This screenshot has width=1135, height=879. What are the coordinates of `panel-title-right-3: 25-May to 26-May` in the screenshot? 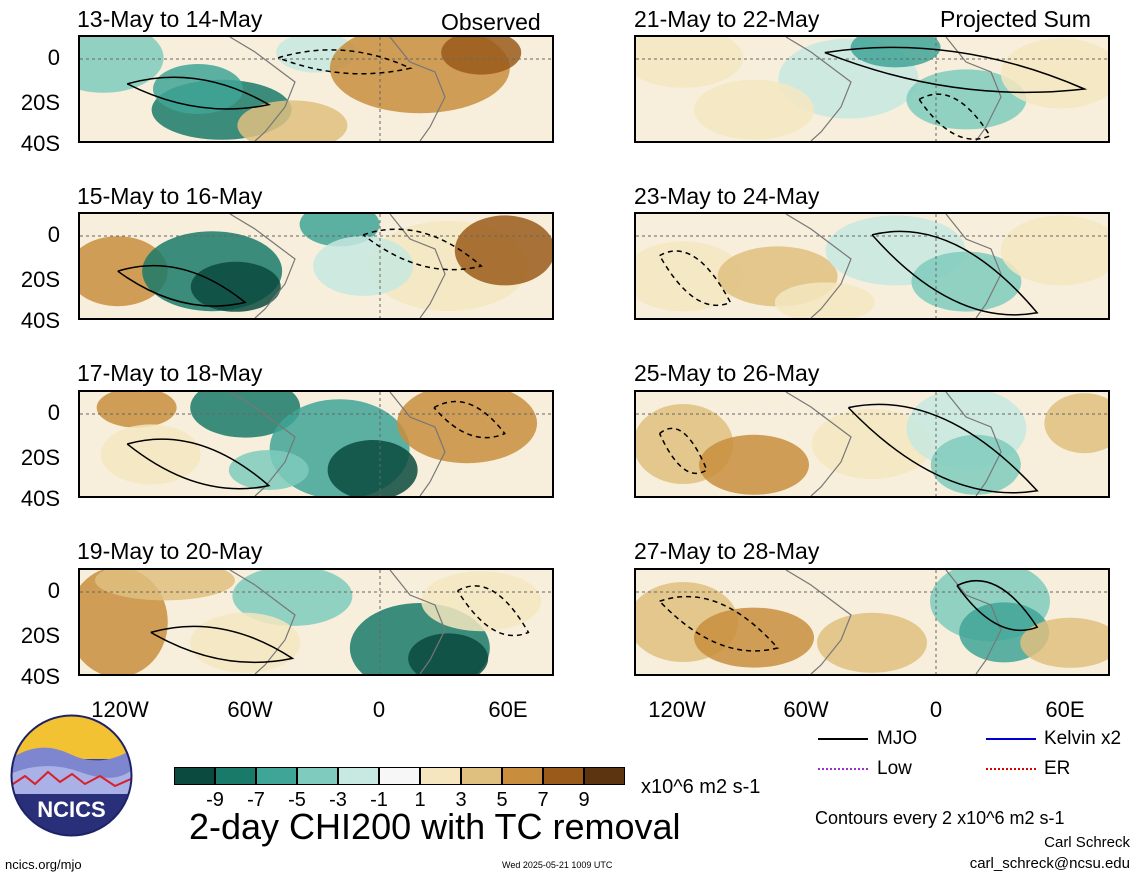 It's located at (727, 373).